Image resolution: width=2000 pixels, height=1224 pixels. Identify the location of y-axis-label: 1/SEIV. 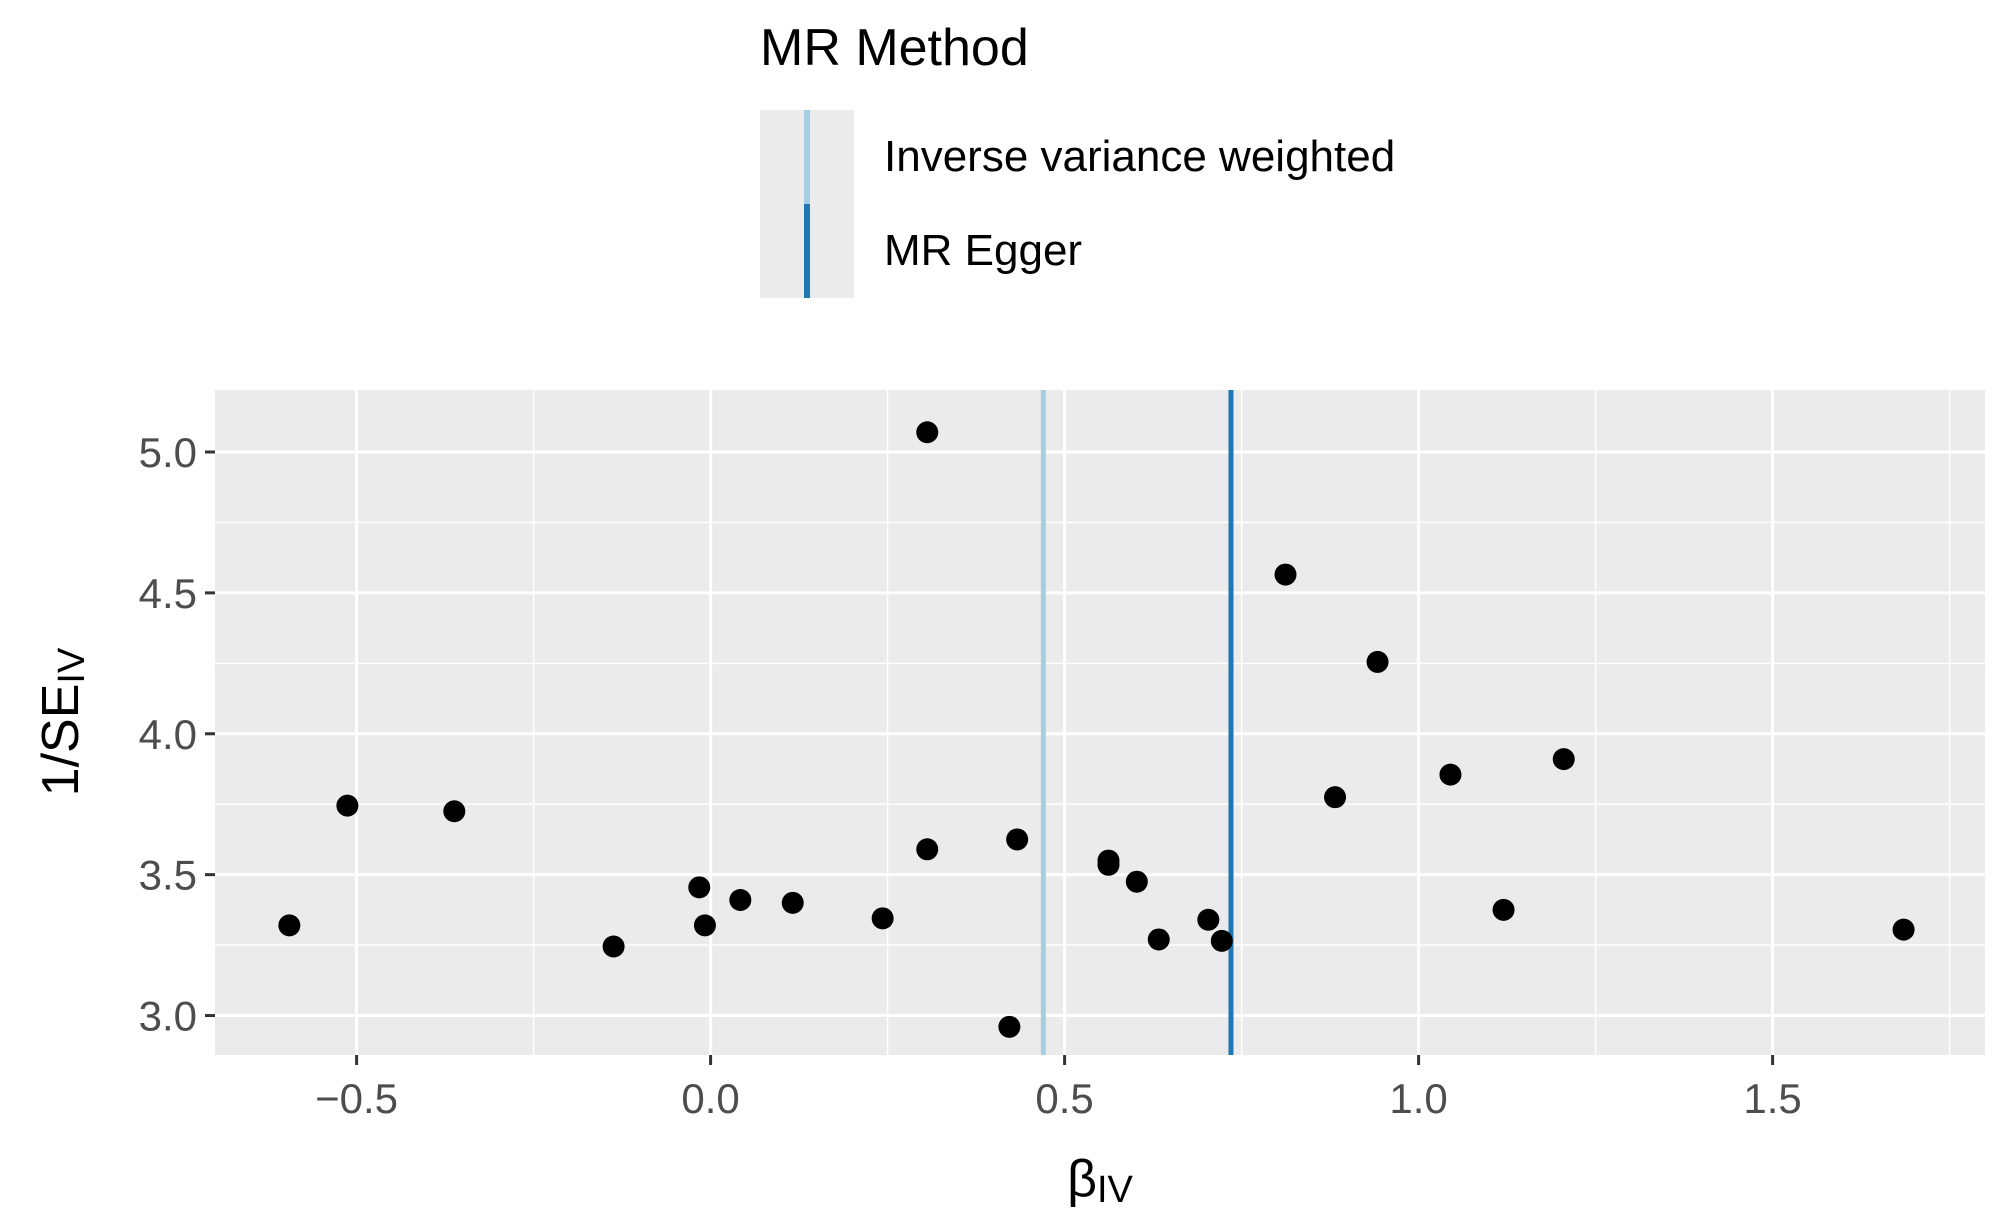
(62, 721).